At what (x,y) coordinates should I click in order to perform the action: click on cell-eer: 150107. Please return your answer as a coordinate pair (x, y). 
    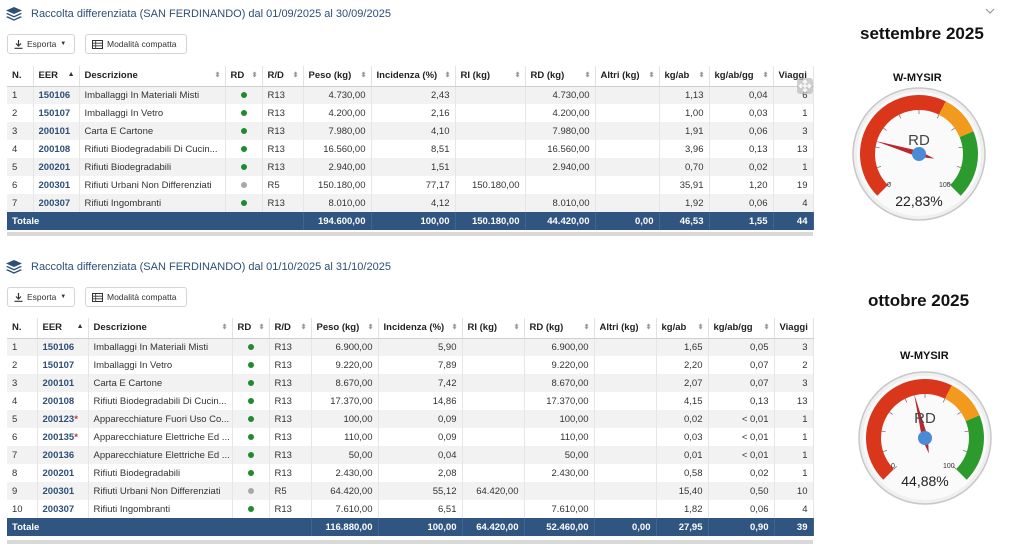
    Looking at the image, I should click on (56, 113).